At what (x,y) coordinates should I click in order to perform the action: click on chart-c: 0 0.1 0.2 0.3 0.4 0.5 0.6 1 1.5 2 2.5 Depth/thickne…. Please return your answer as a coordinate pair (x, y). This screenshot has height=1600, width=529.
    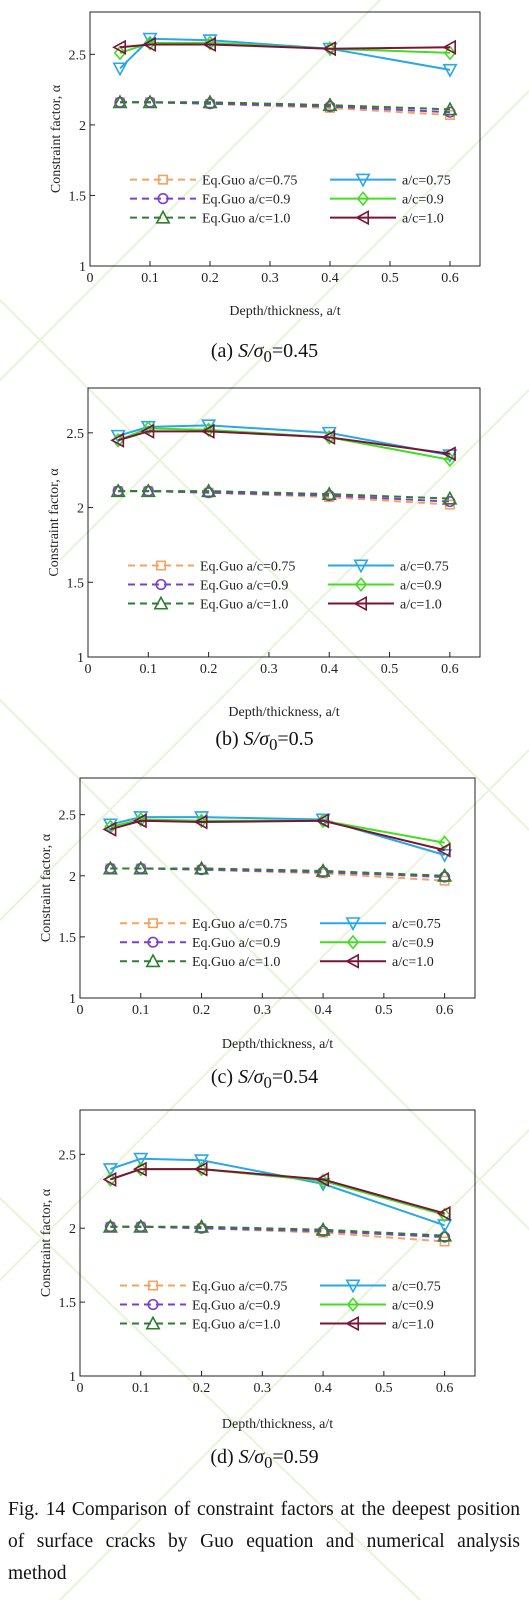
    Looking at the image, I should click on (257, 914).